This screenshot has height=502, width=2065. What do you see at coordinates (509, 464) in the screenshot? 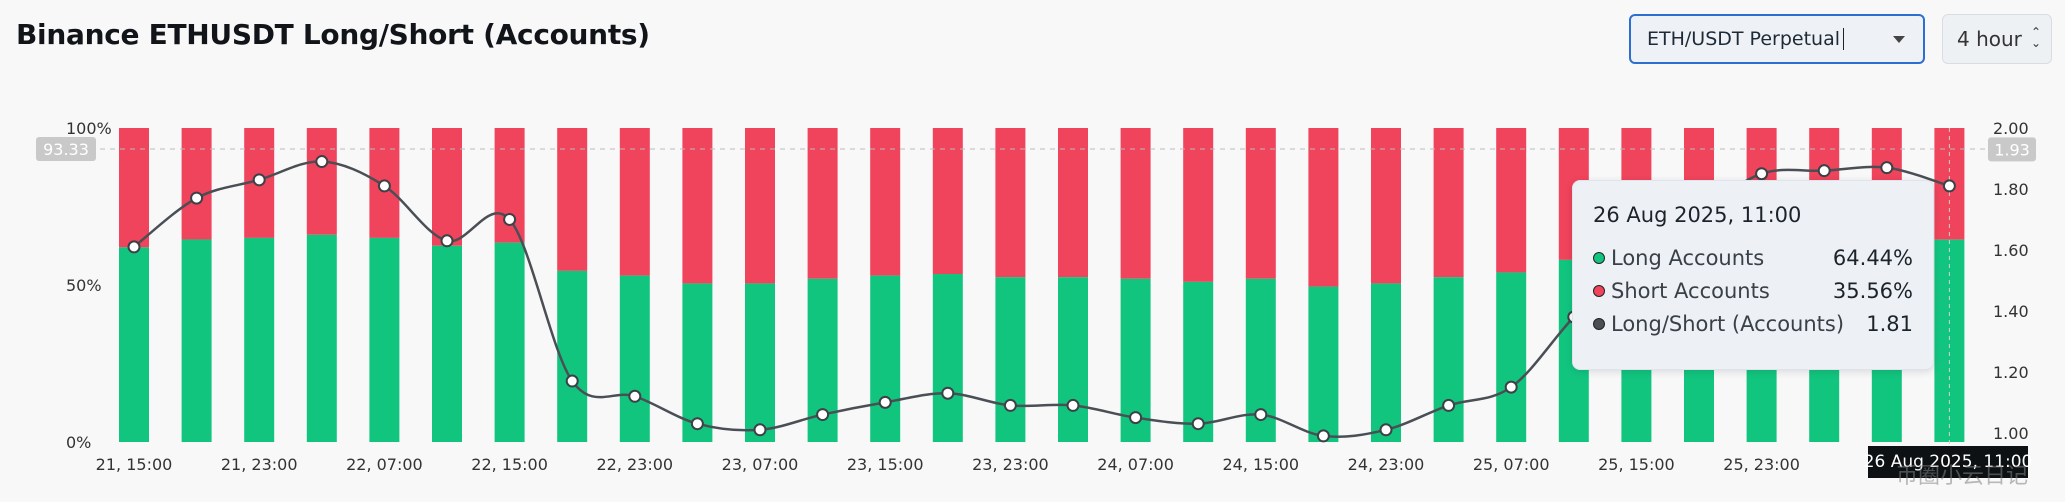
I see `x-tick-label: 22, 15:00` at bounding box center [509, 464].